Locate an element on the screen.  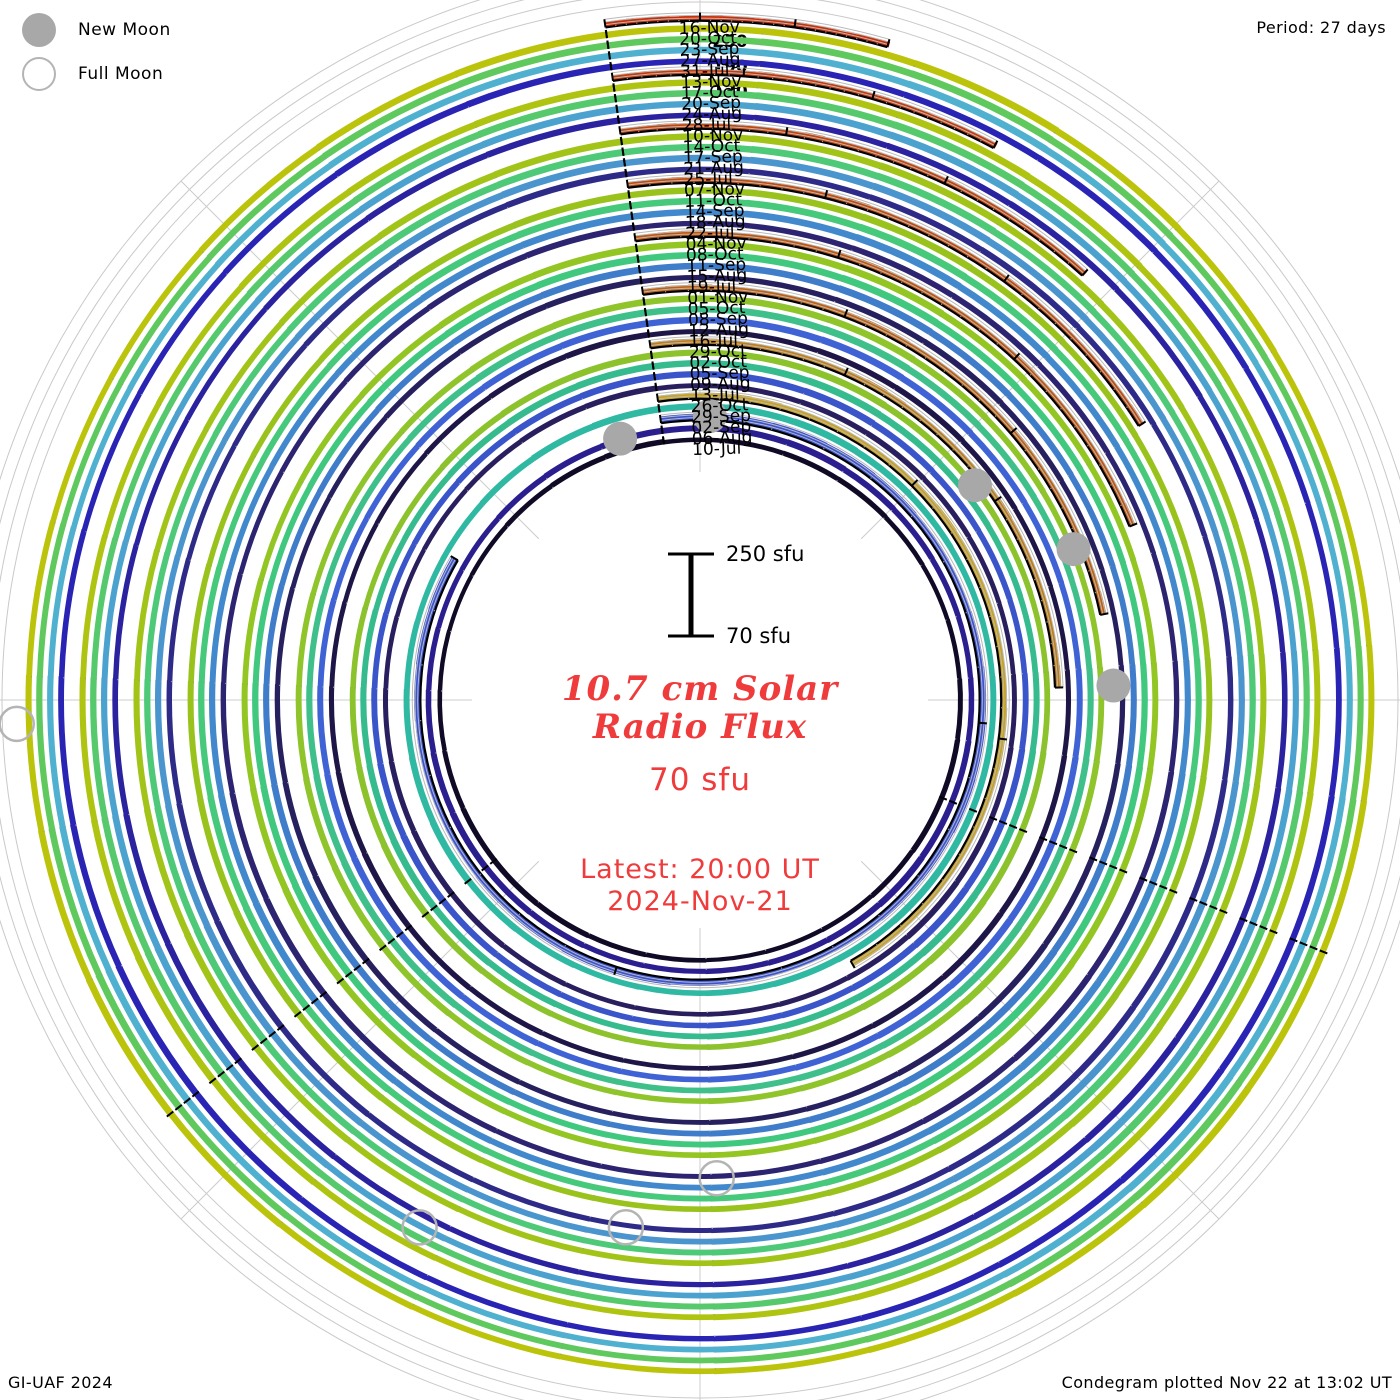
period-start-date-label: 20-Oct is located at coordinates (708, 39).